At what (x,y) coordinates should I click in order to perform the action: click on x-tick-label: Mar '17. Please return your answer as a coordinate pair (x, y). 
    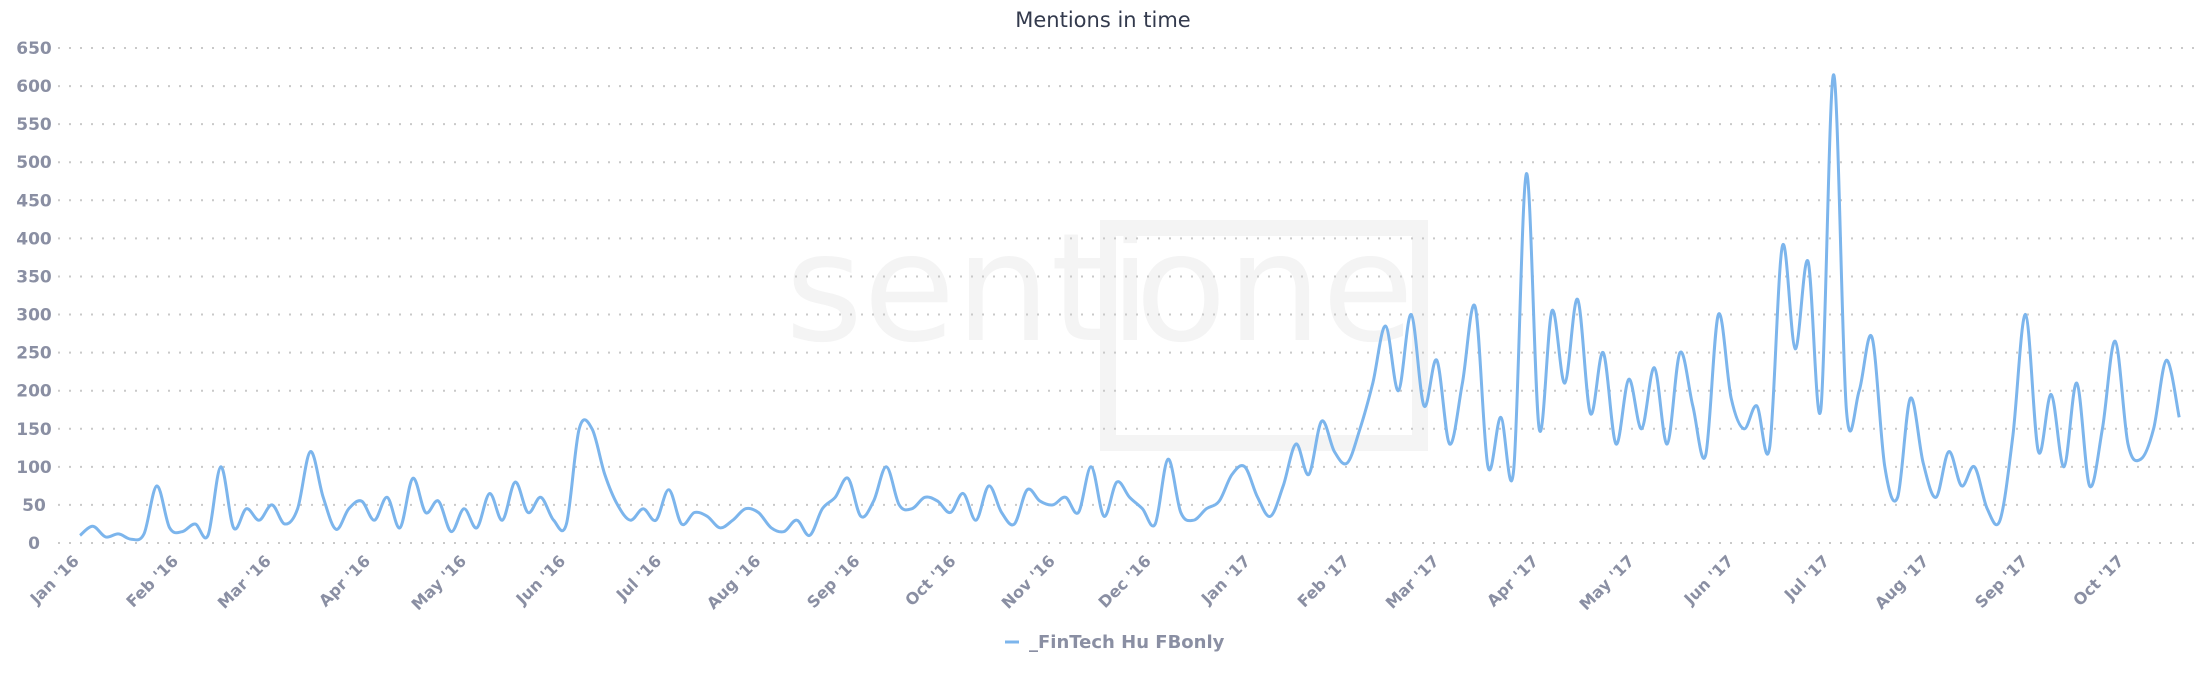
    Looking at the image, I should click on (1412, 581).